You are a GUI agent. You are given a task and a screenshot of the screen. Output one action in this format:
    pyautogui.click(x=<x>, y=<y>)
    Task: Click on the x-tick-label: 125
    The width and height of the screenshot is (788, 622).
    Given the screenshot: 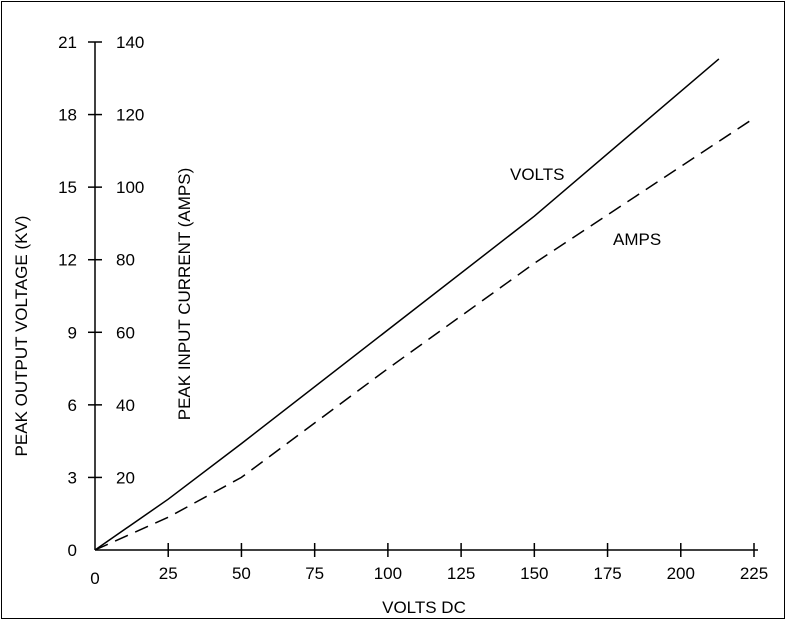 What is the action you would take?
    pyautogui.click(x=461, y=573)
    